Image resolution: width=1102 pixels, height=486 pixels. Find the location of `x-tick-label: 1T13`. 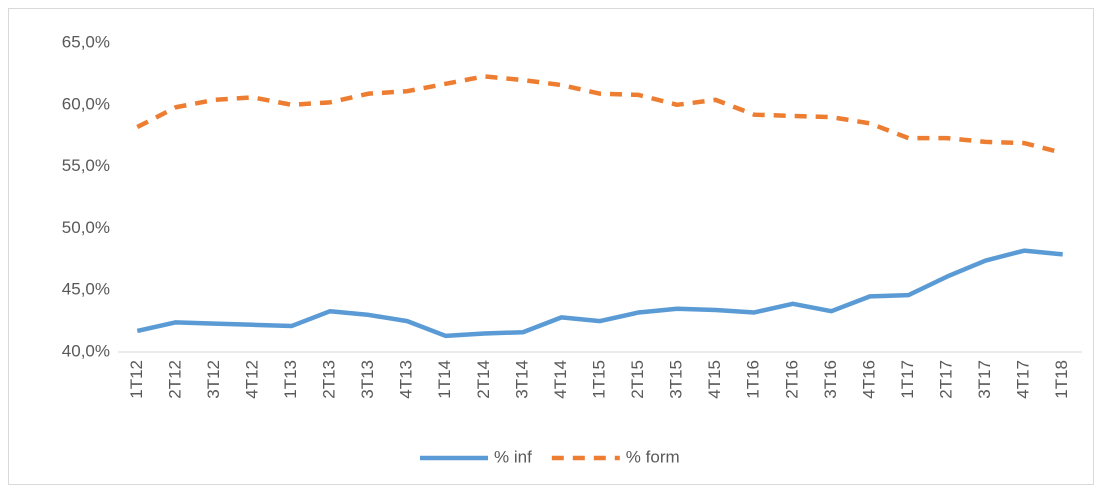

x-tick-label: 1T13 is located at coordinates (290, 379).